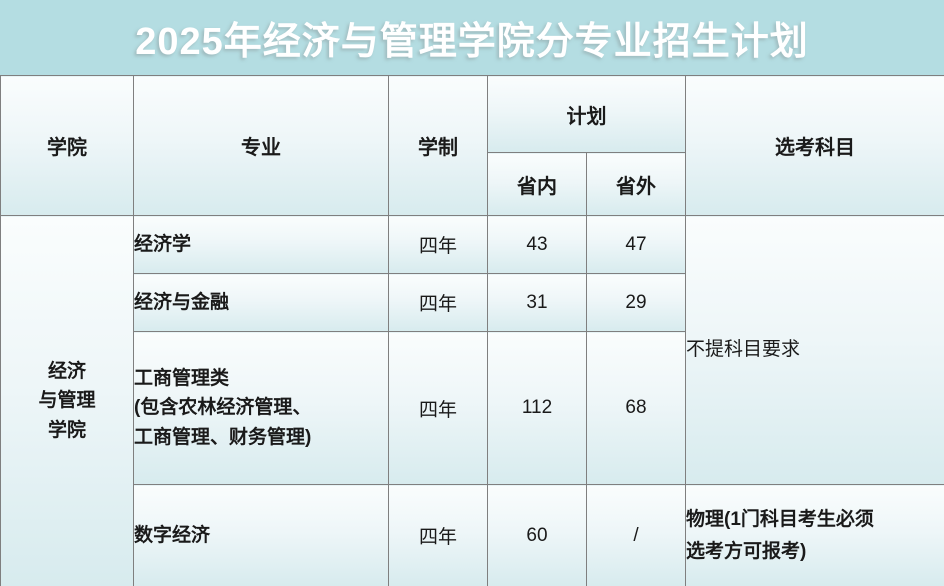 The height and width of the screenshot is (586, 944). I want to click on table-row: 经济与金融 四年 31 29, so click(472, 302).